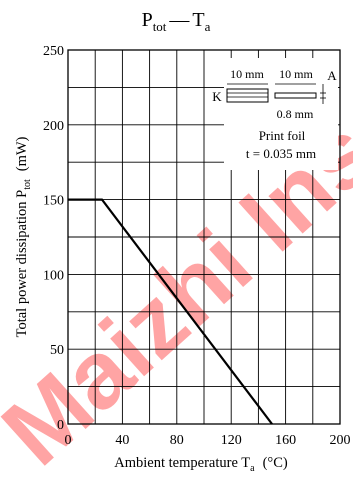 The width and height of the screenshot is (353, 477). What do you see at coordinates (282, 135) in the screenshot?
I see `note-line-1: Print foil` at bounding box center [282, 135].